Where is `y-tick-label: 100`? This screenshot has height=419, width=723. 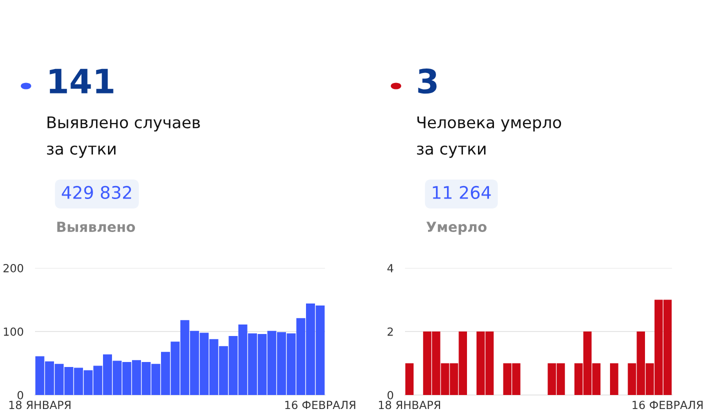 y-tick-label: 100 is located at coordinates (14, 331).